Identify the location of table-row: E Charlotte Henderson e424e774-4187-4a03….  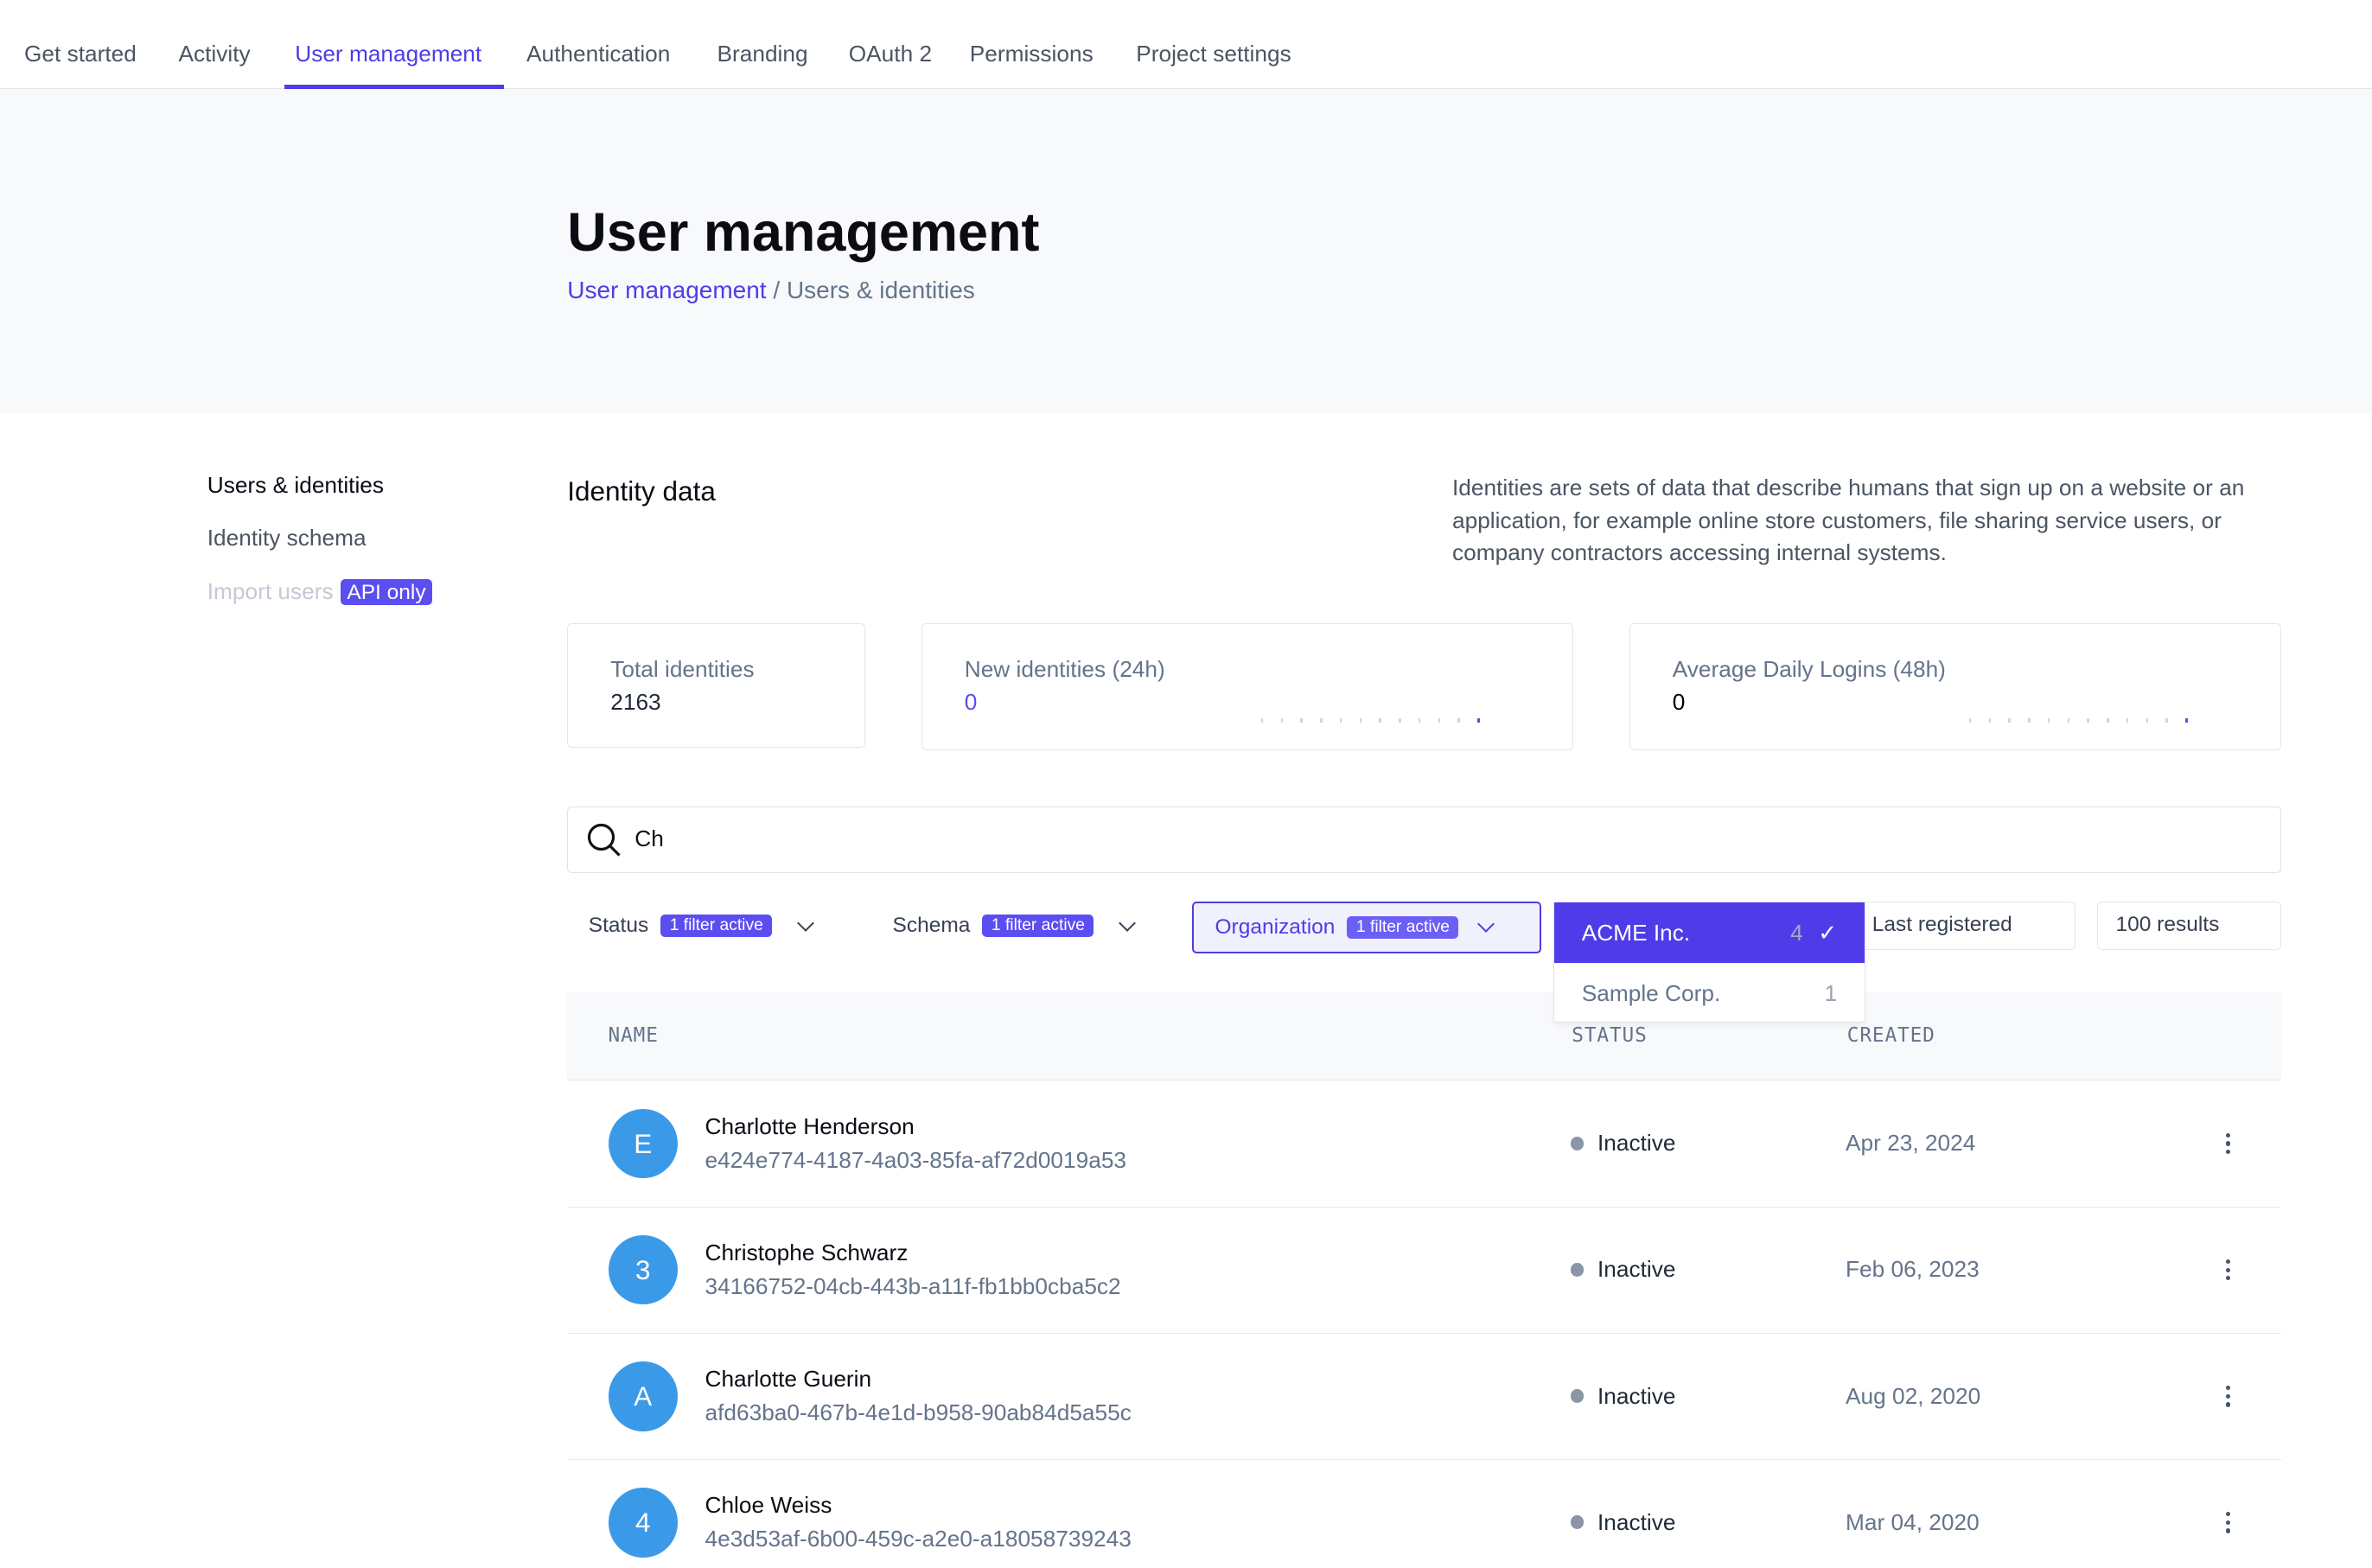
(1424, 1144).